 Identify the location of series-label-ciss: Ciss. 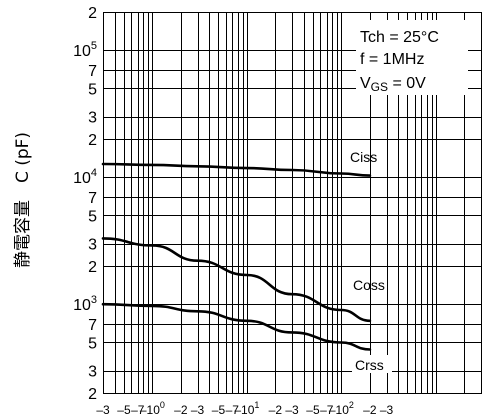
(363, 157).